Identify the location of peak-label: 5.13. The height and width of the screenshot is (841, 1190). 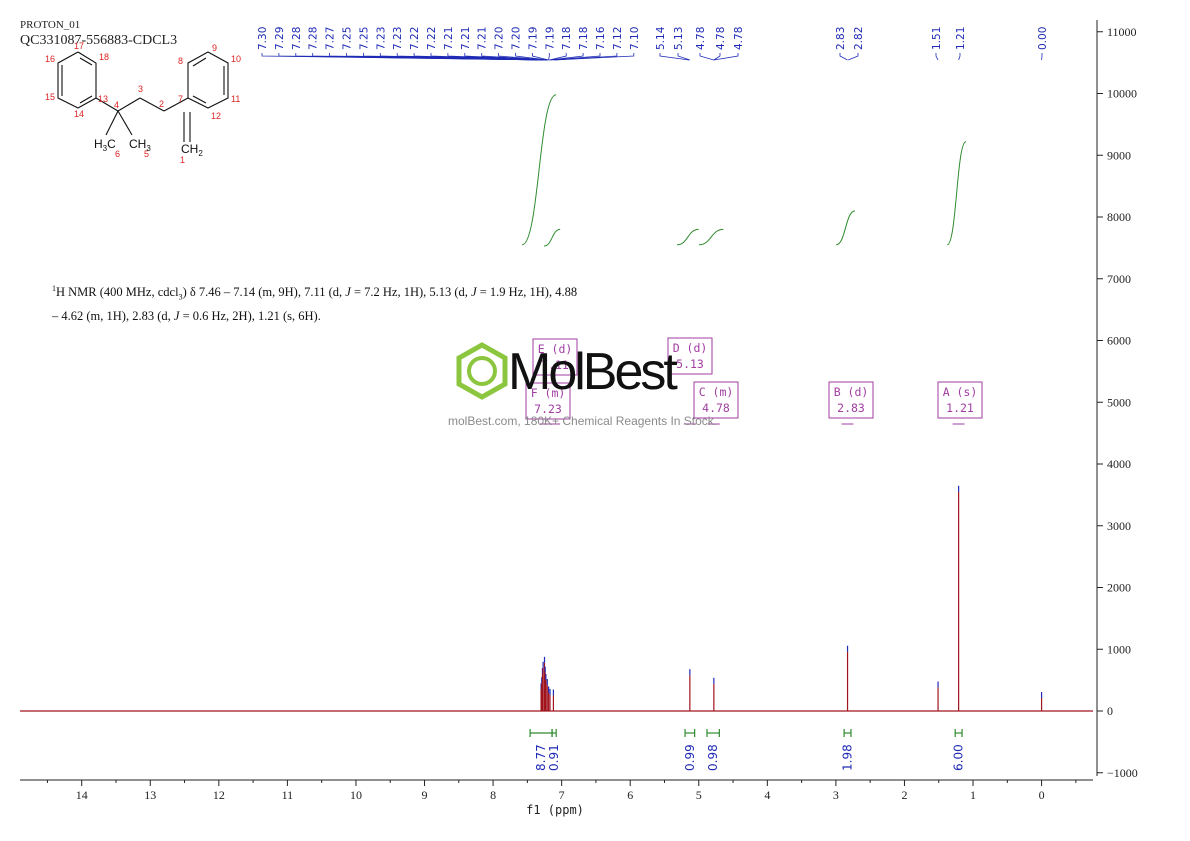
(679, 38).